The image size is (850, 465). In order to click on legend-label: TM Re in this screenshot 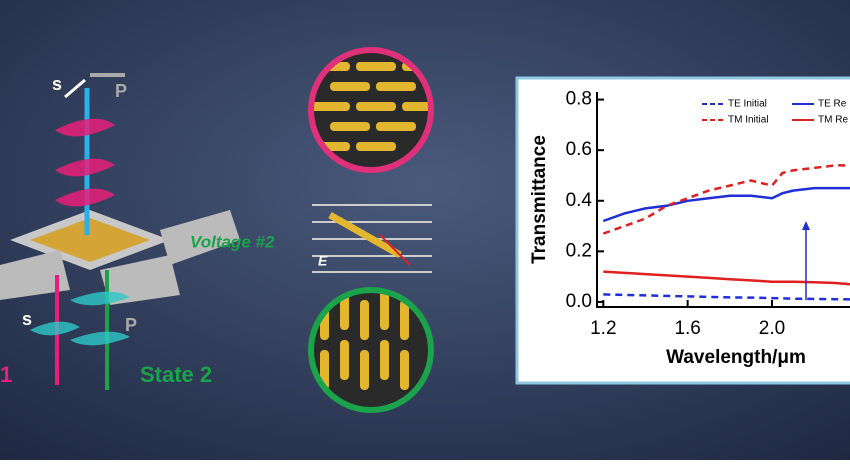, I will do `click(833, 120)`.